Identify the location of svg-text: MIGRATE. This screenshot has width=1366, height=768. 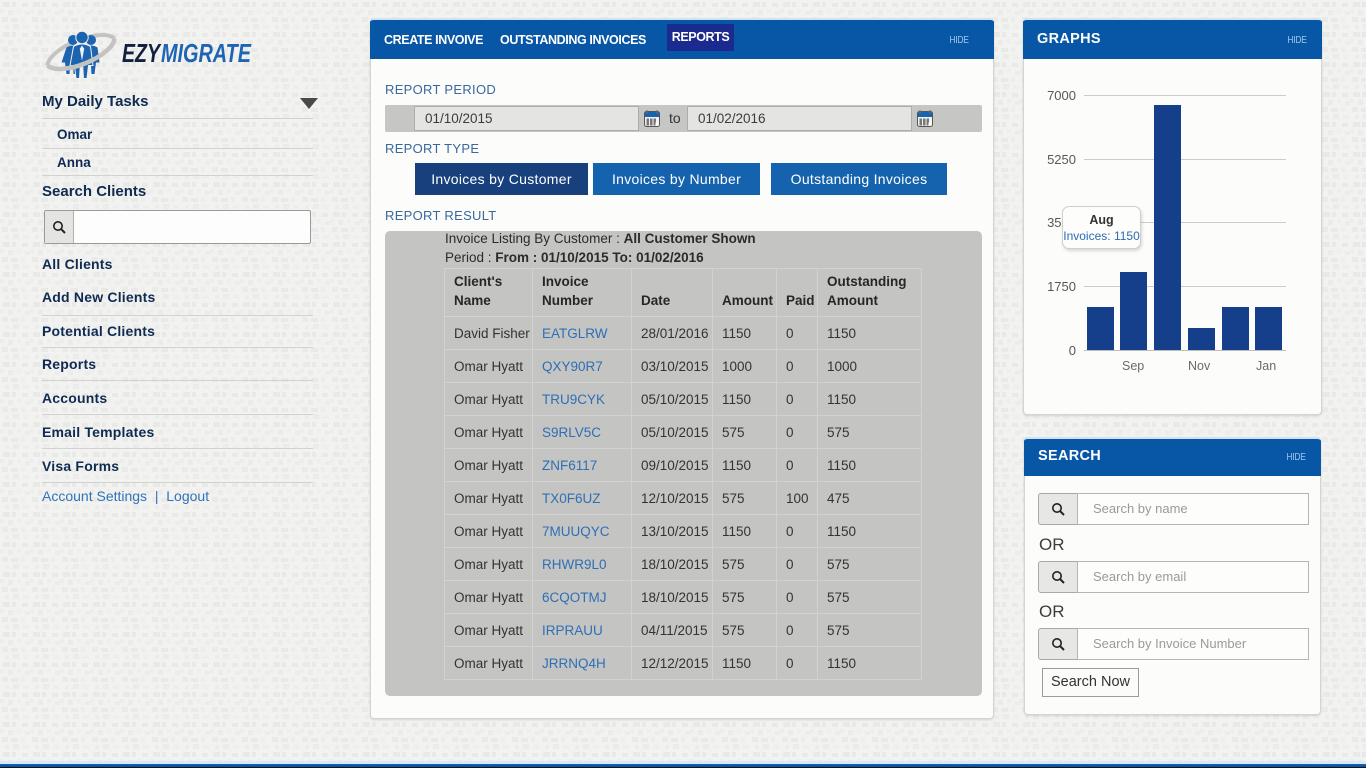
(206, 53).